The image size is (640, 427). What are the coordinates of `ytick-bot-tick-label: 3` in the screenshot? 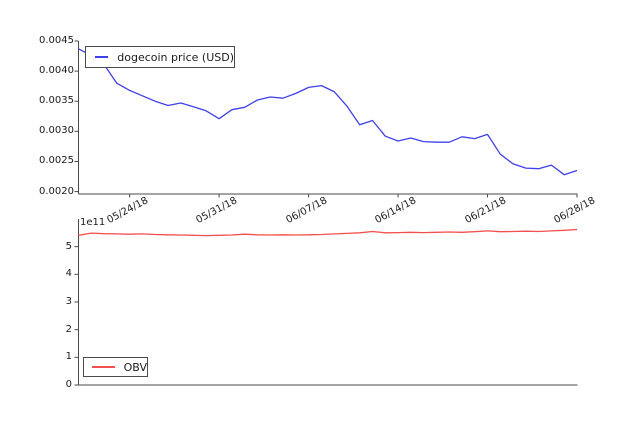 It's located at (68, 301).